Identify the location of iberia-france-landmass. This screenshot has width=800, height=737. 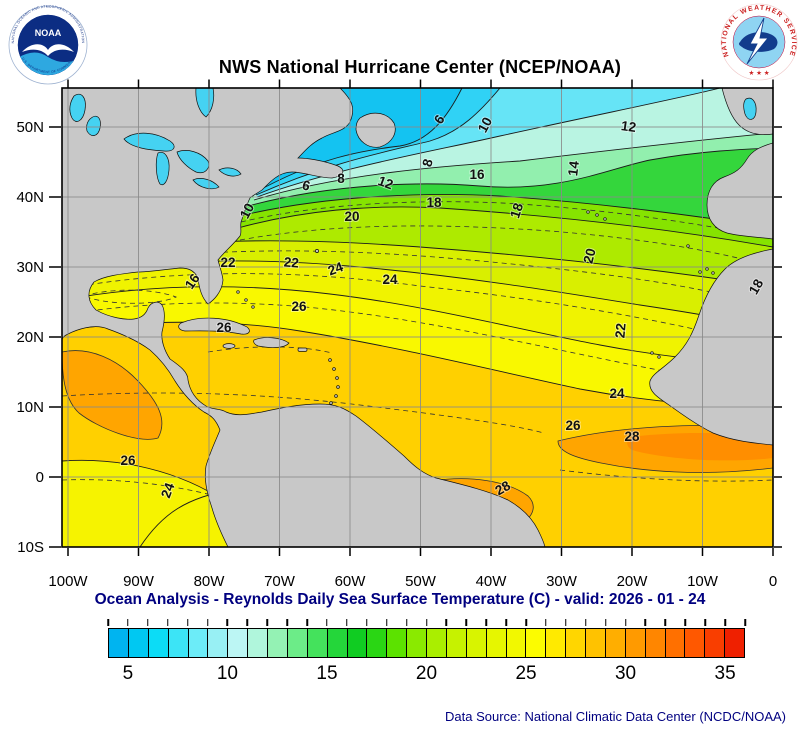
(739, 191).